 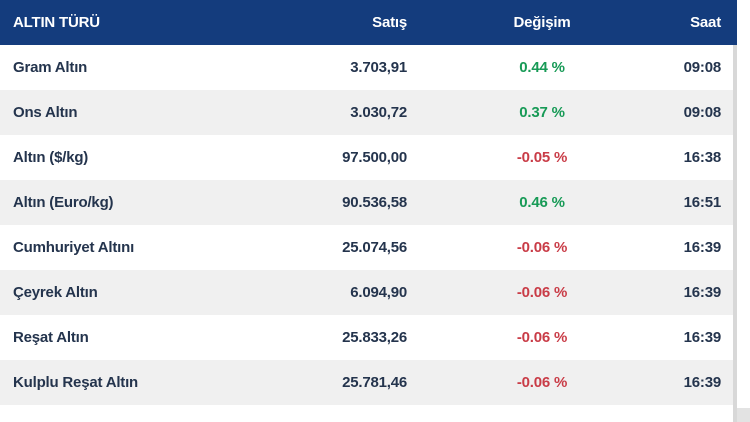 What do you see at coordinates (542, 67) in the screenshot?
I see `change-cell: 0.44 %` at bounding box center [542, 67].